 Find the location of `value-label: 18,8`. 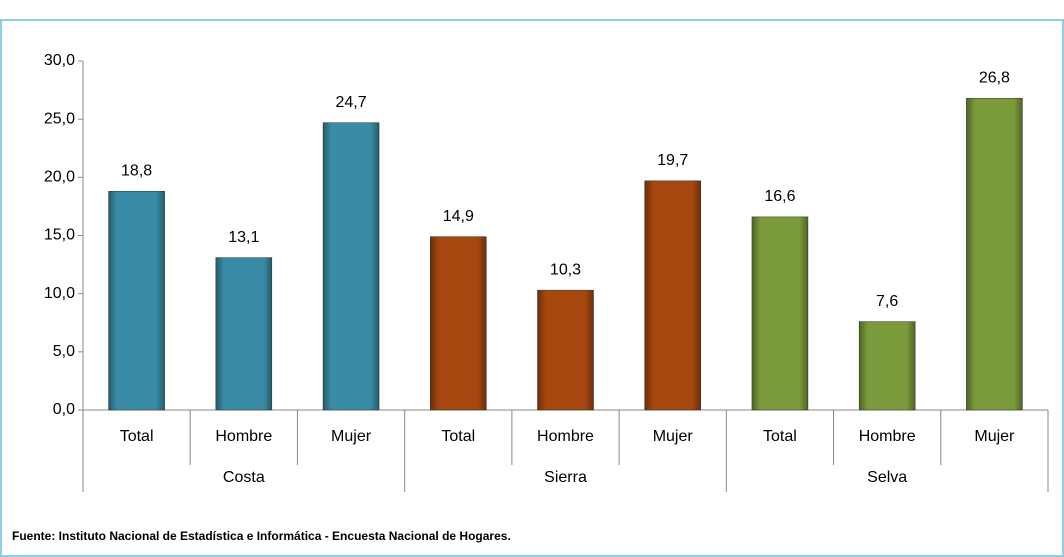

value-label: 18,8 is located at coordinates (136, 171).